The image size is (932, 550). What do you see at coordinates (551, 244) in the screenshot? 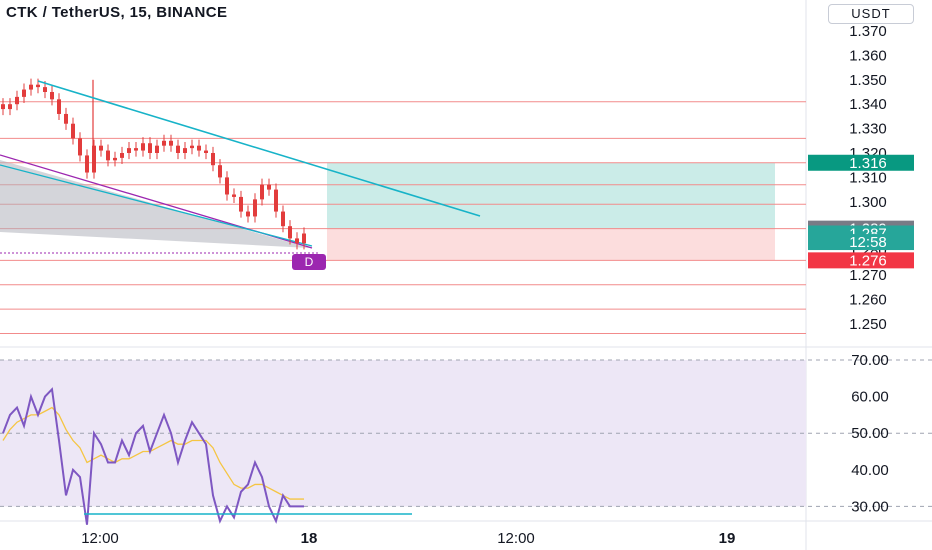
I see `stop-loss-zone` at bounding box center [551, 244].